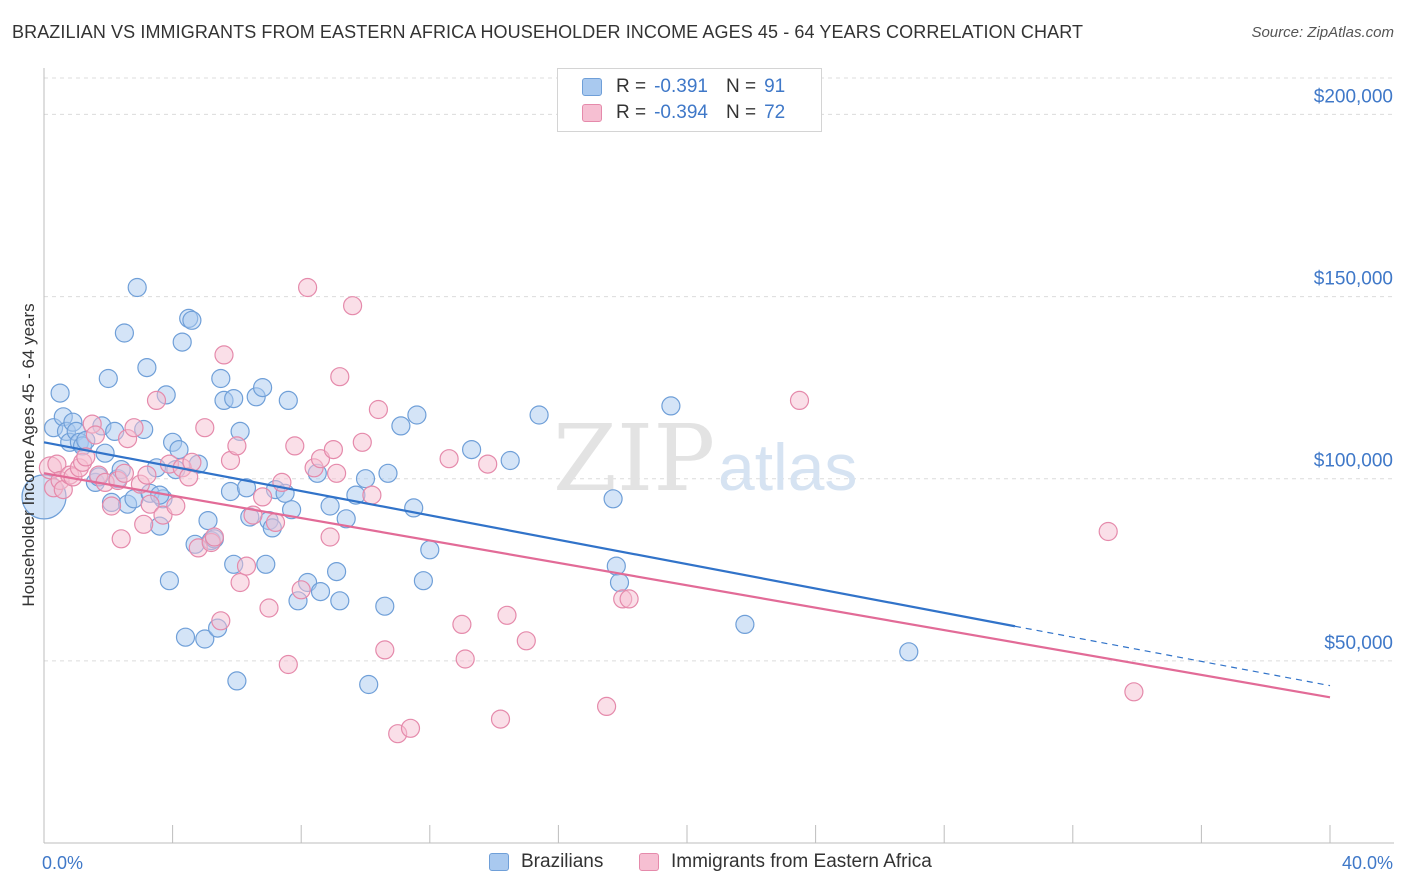 This screenshot has height=892, width=1406. Describe the element at coordinates (1353, 461) in the screenshot. I see `y-tick-label: $100,000` at that location.